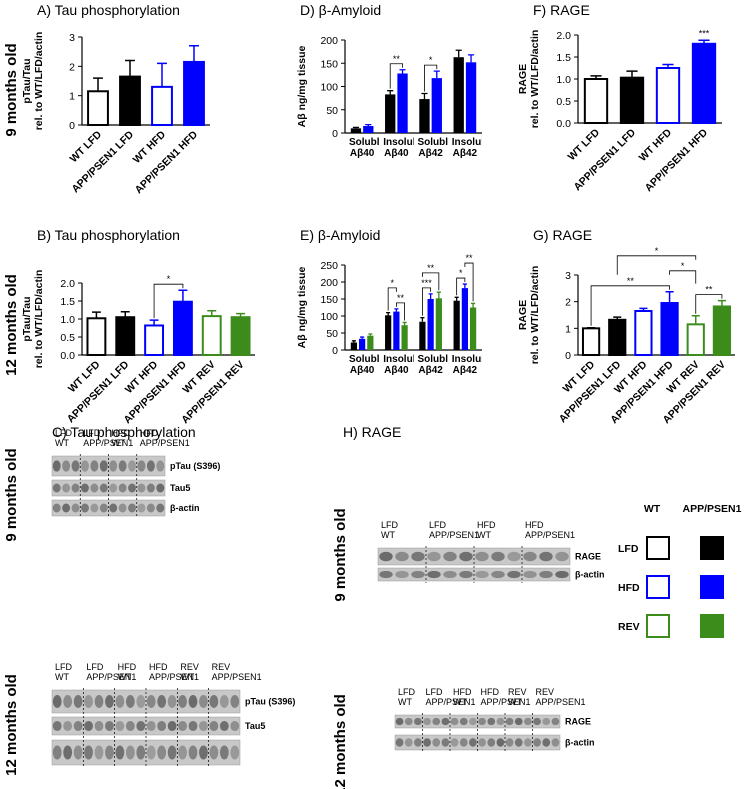 Image resolution: width=754 pixels, height=789 pixels. I want to click on y-tick-label: 0, so click(72, 126).